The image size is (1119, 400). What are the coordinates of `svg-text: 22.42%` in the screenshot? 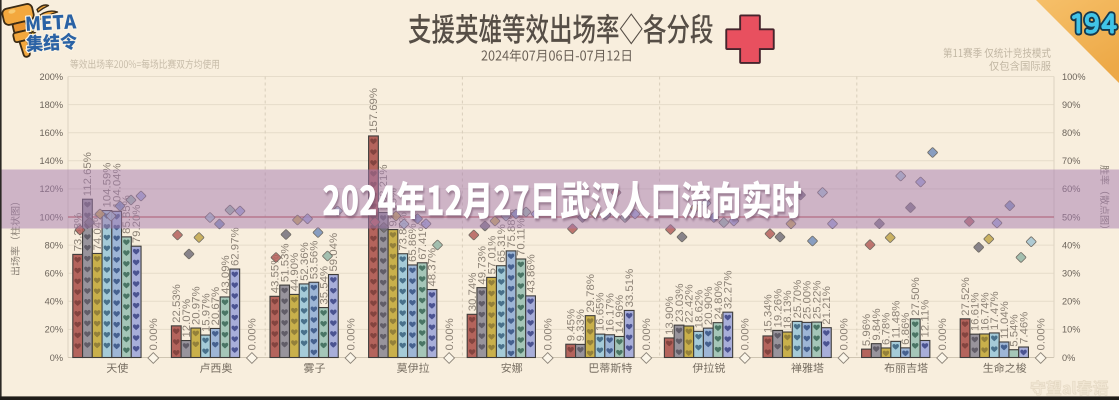 It's located at (690, 303).